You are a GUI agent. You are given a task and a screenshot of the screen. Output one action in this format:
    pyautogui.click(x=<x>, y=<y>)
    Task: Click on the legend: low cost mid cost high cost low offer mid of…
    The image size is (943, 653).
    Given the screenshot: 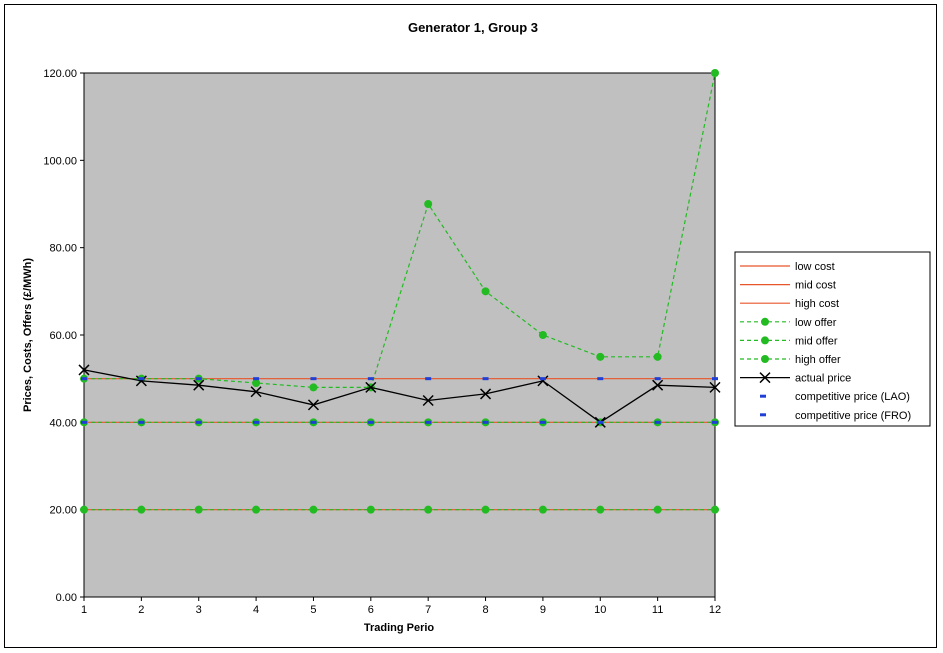 What is the action you would take?
    pyautogui.click(x=832, y=339)
    